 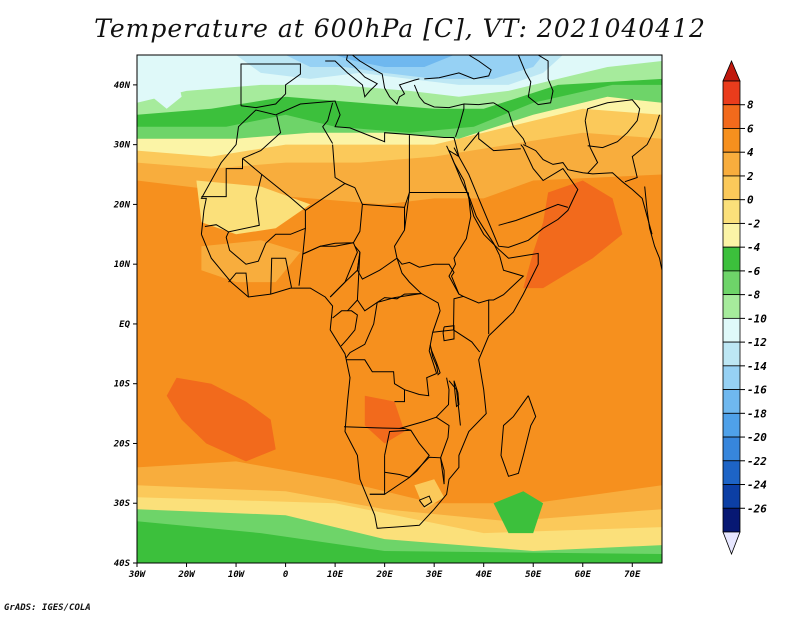 What do you see at coordinates (516, 196) in the screenshot?
I see `arabia-coastline` at bounding box center [516, 196].